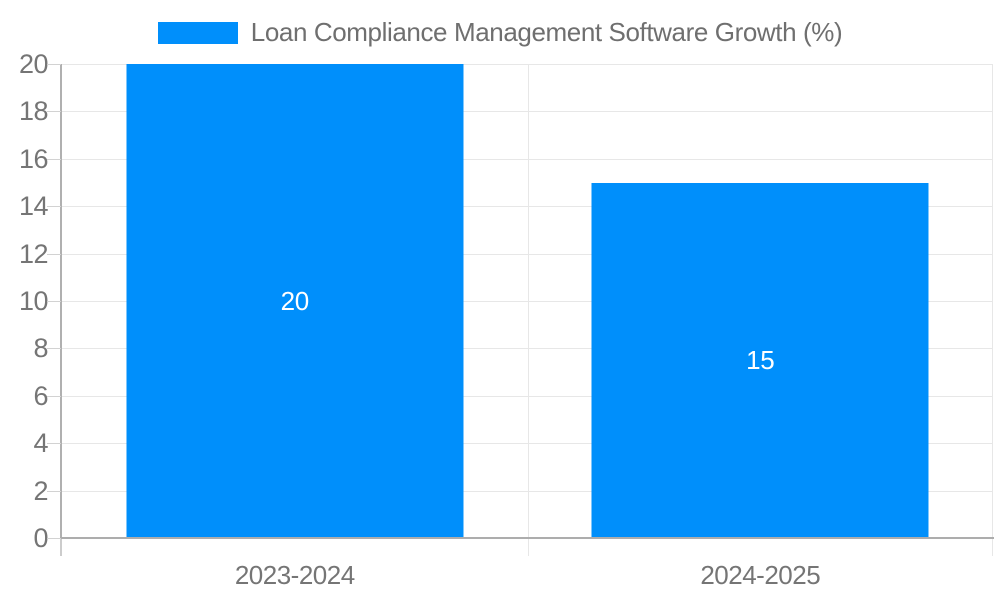 The image size is (1000, 600). Describe the element at coordinates (40, 348) in the screenshot. I see `y-axis-tick-label: 8` at that location.